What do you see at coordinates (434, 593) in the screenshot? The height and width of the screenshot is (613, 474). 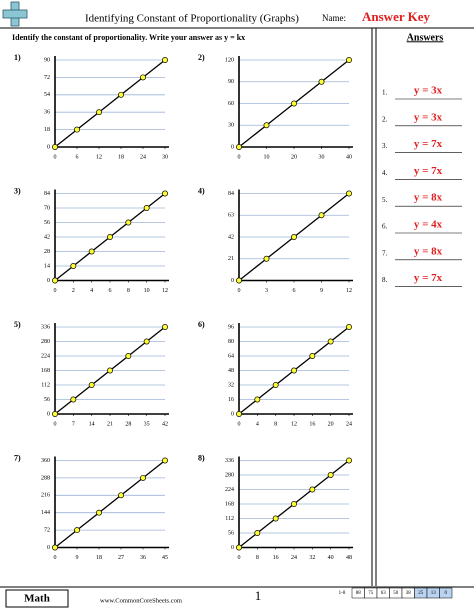 I see `score: 13` at bounding box center [434, 593].